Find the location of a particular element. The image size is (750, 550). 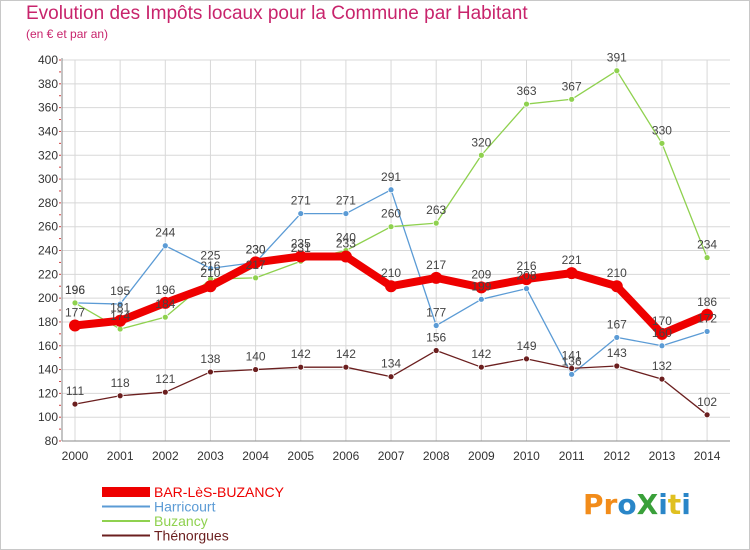

x-tick-label: 2010 is located at coordinates (526, 456).